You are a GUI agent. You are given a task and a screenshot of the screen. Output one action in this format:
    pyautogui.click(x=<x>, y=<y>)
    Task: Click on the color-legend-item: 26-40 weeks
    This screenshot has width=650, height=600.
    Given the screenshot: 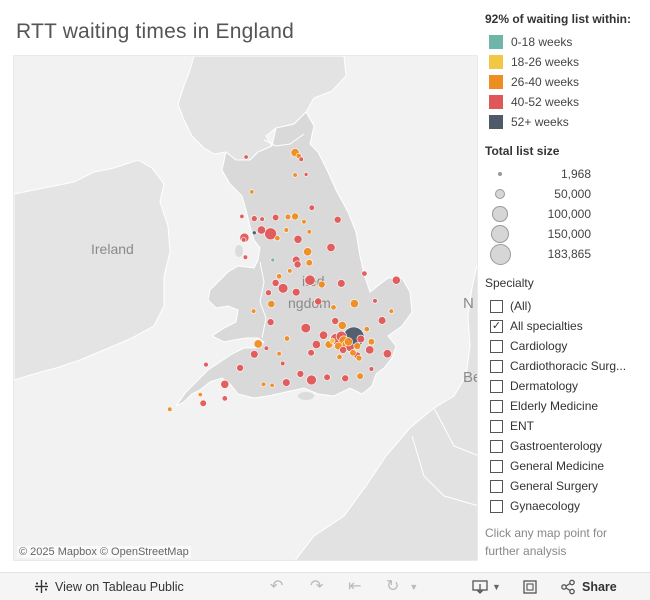 What is the action you would take?
    pyautogui.click(x=564, y=82)
    